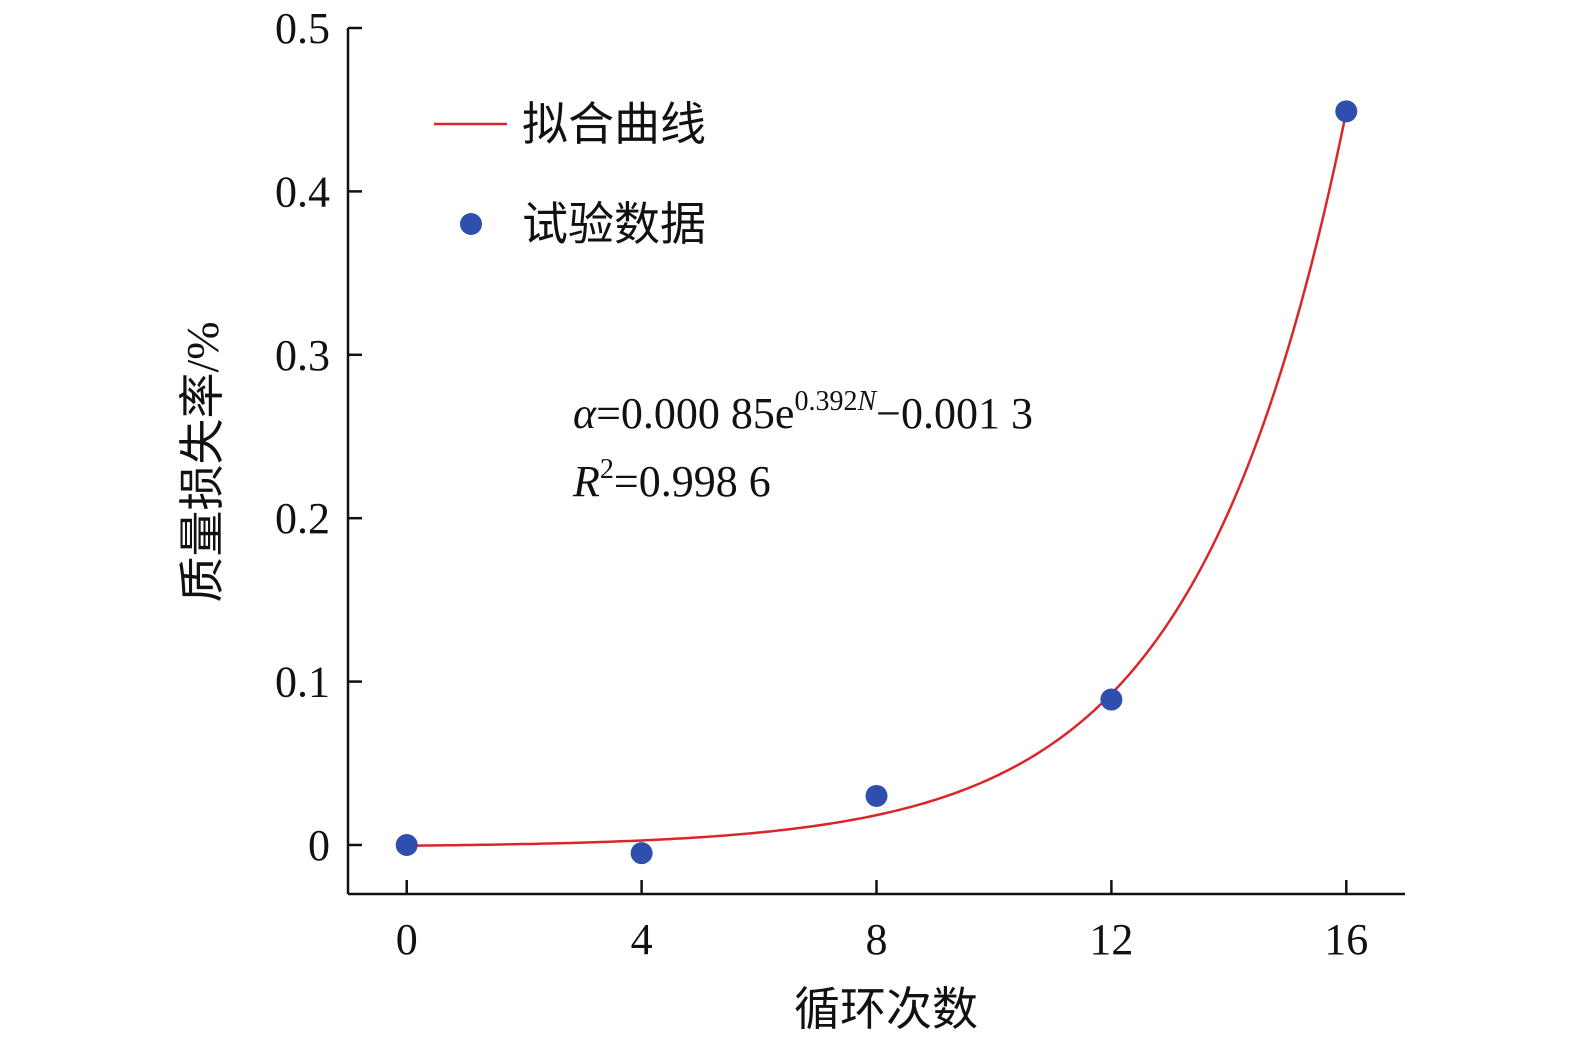 The image size is (1575, 1046). Describe the element at coordinates (695, 413) in the screenshot. I see `equation-fit-body: =0.000 85e` at that location.